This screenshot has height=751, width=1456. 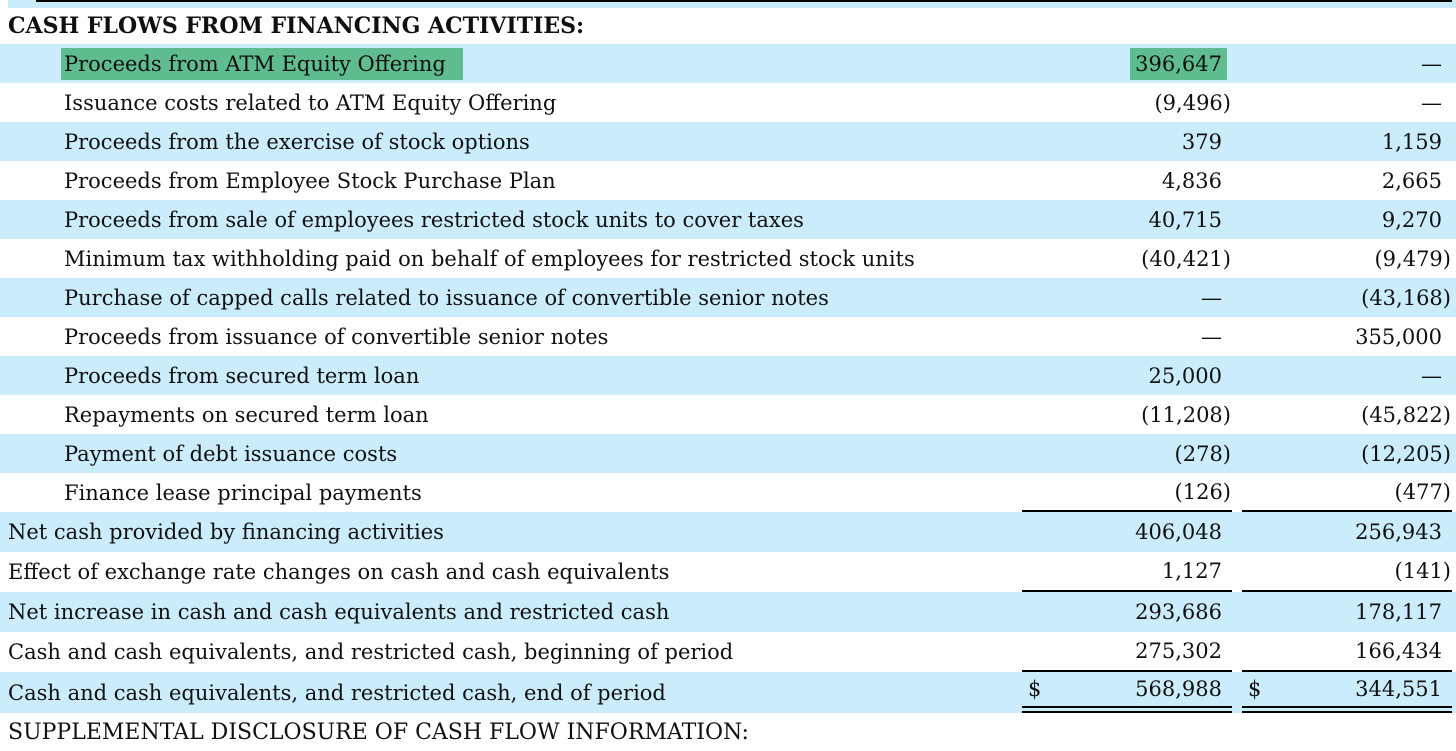 What do you see at coordinates (1398, 651) in the screenshot?
I see `value-column-2-text: 166,434` at bounding box center [1398, 651].